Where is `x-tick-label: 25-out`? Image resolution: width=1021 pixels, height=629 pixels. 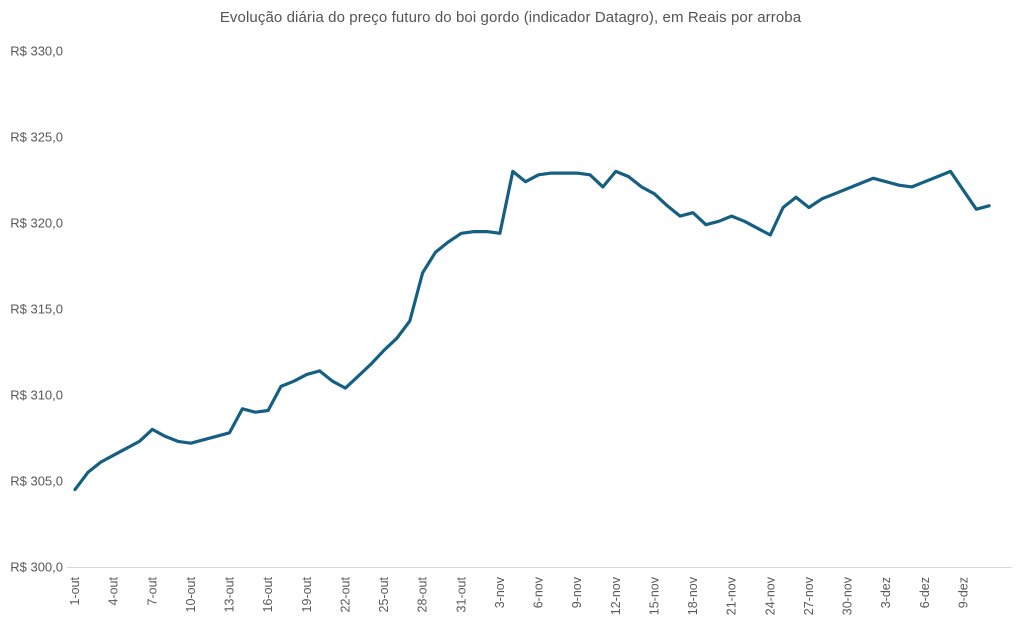 x-tick-label: 25-out is located at coordinates (384, 594).